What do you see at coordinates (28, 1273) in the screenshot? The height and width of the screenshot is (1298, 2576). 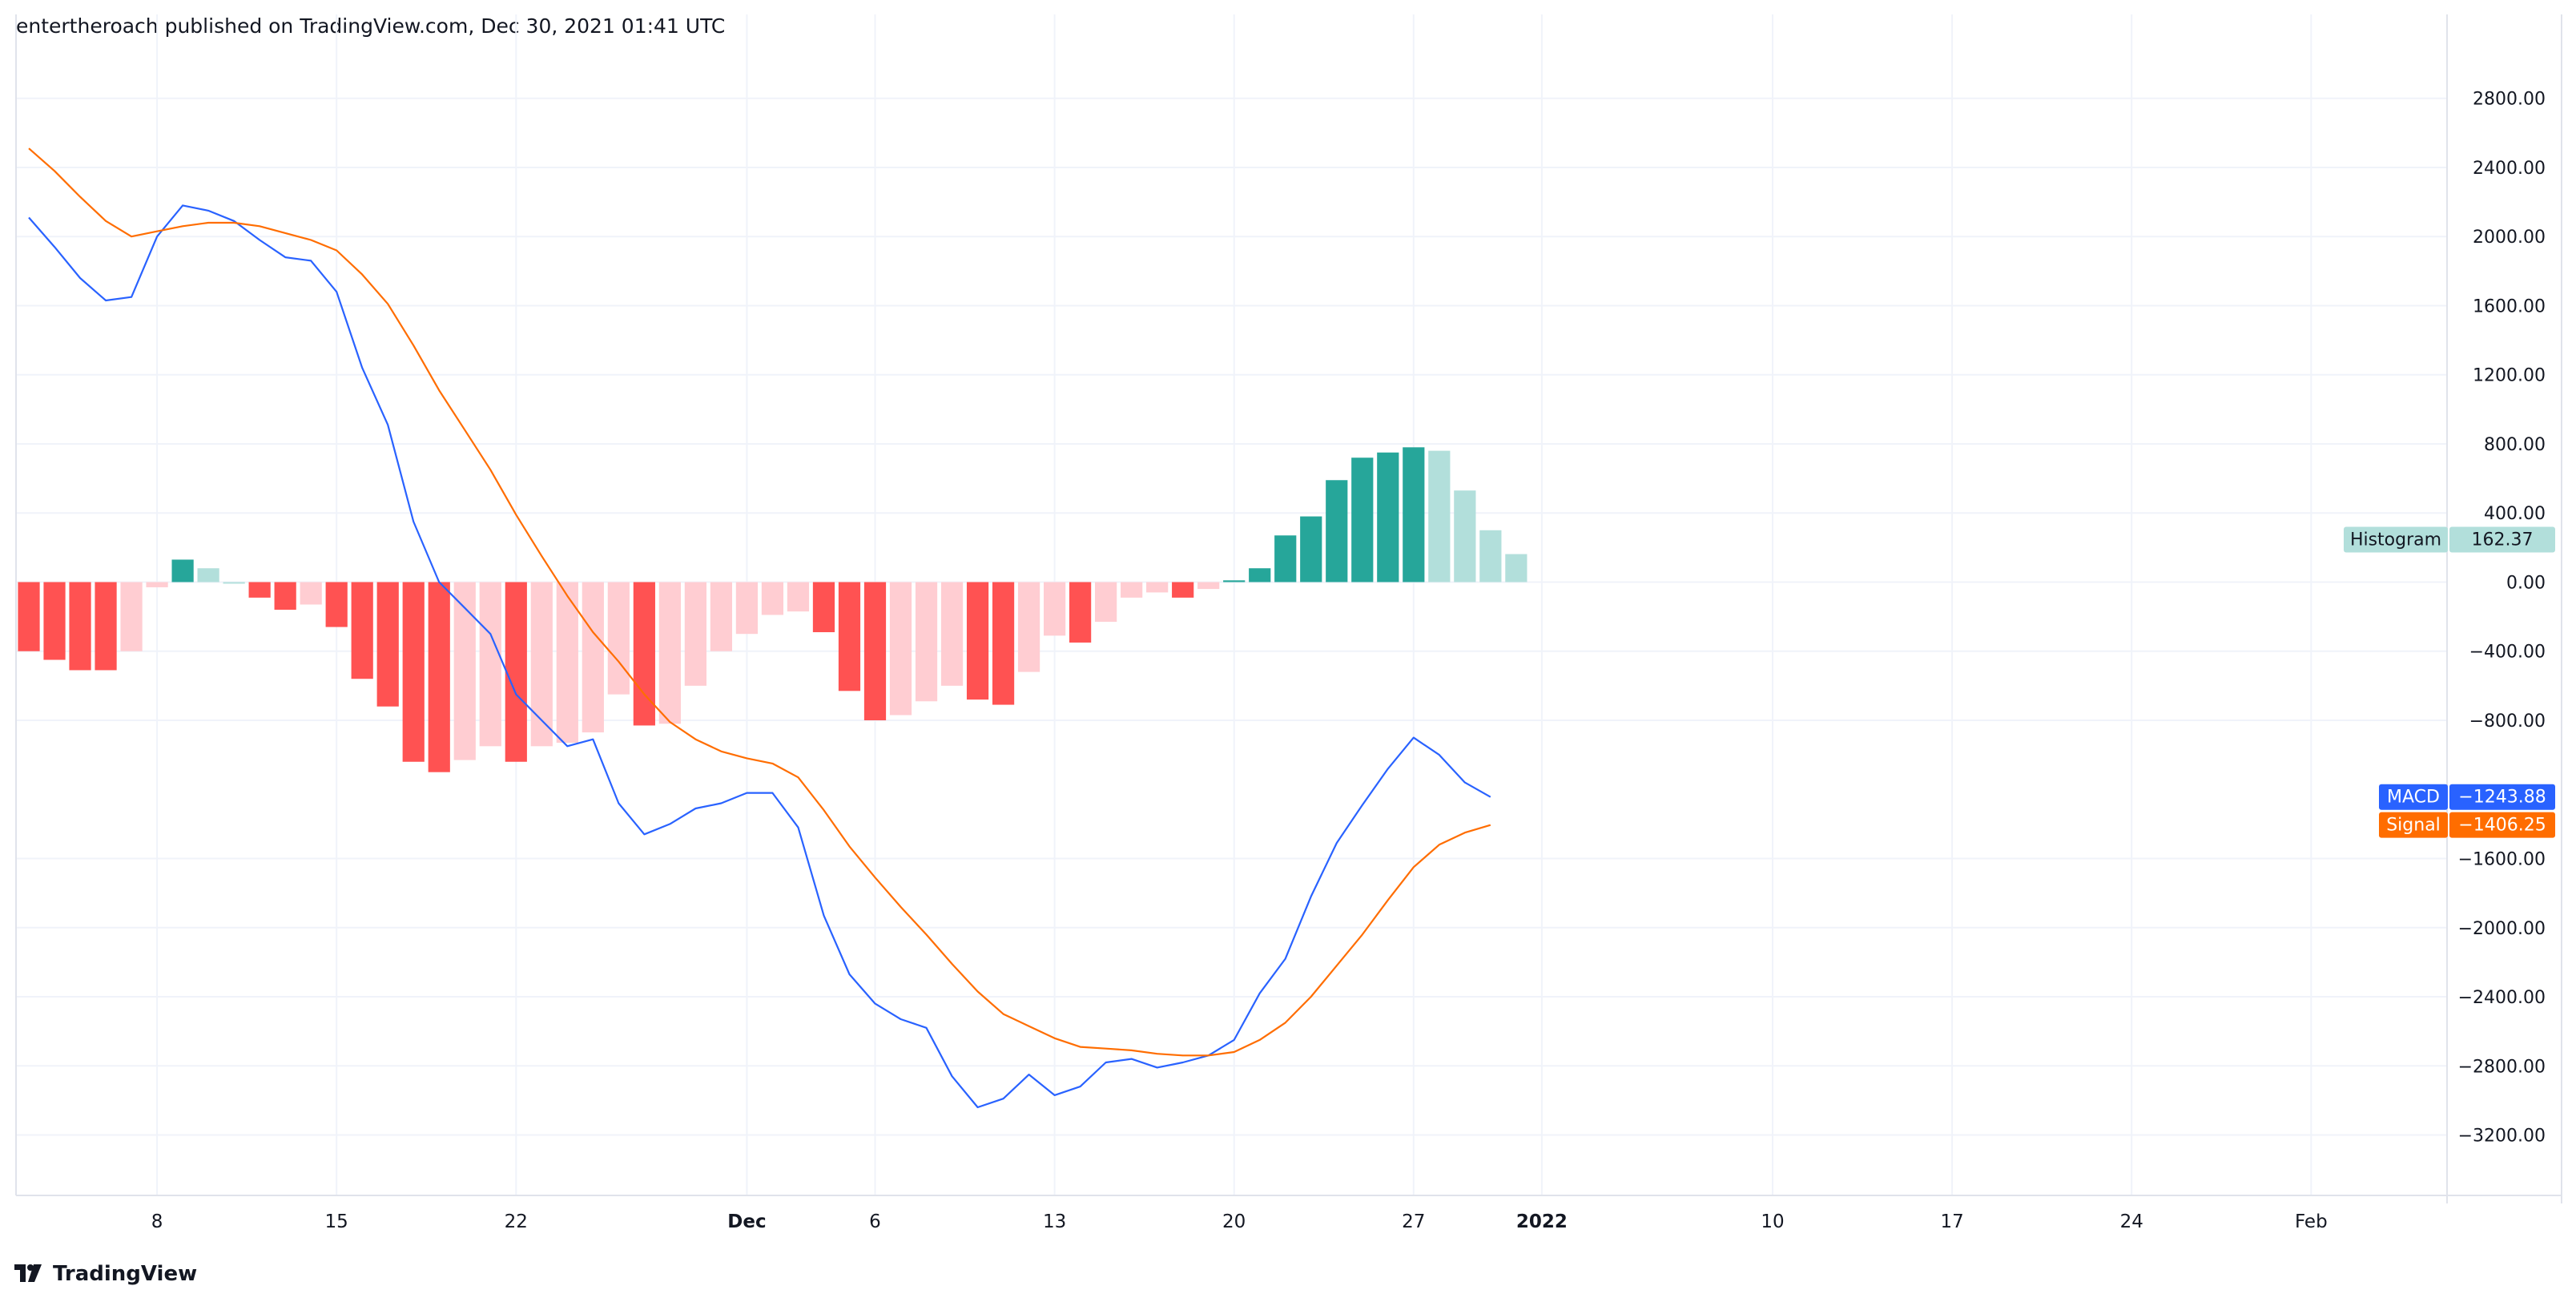 I see `tradingview-logo-icon` at bounding box center [28, 1273].